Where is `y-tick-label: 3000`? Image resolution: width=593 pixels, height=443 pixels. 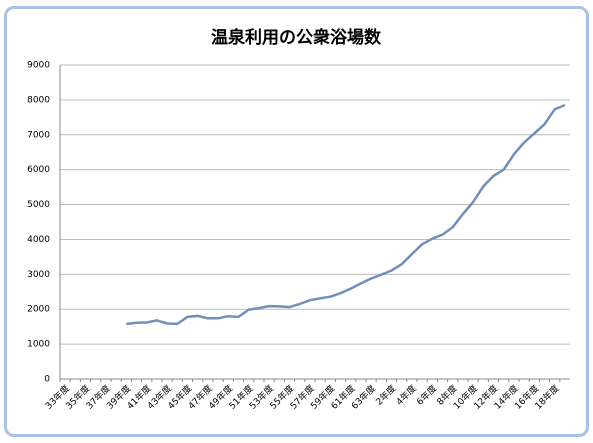 y-tick-label: 3000 is located at coordinates (38, 275).